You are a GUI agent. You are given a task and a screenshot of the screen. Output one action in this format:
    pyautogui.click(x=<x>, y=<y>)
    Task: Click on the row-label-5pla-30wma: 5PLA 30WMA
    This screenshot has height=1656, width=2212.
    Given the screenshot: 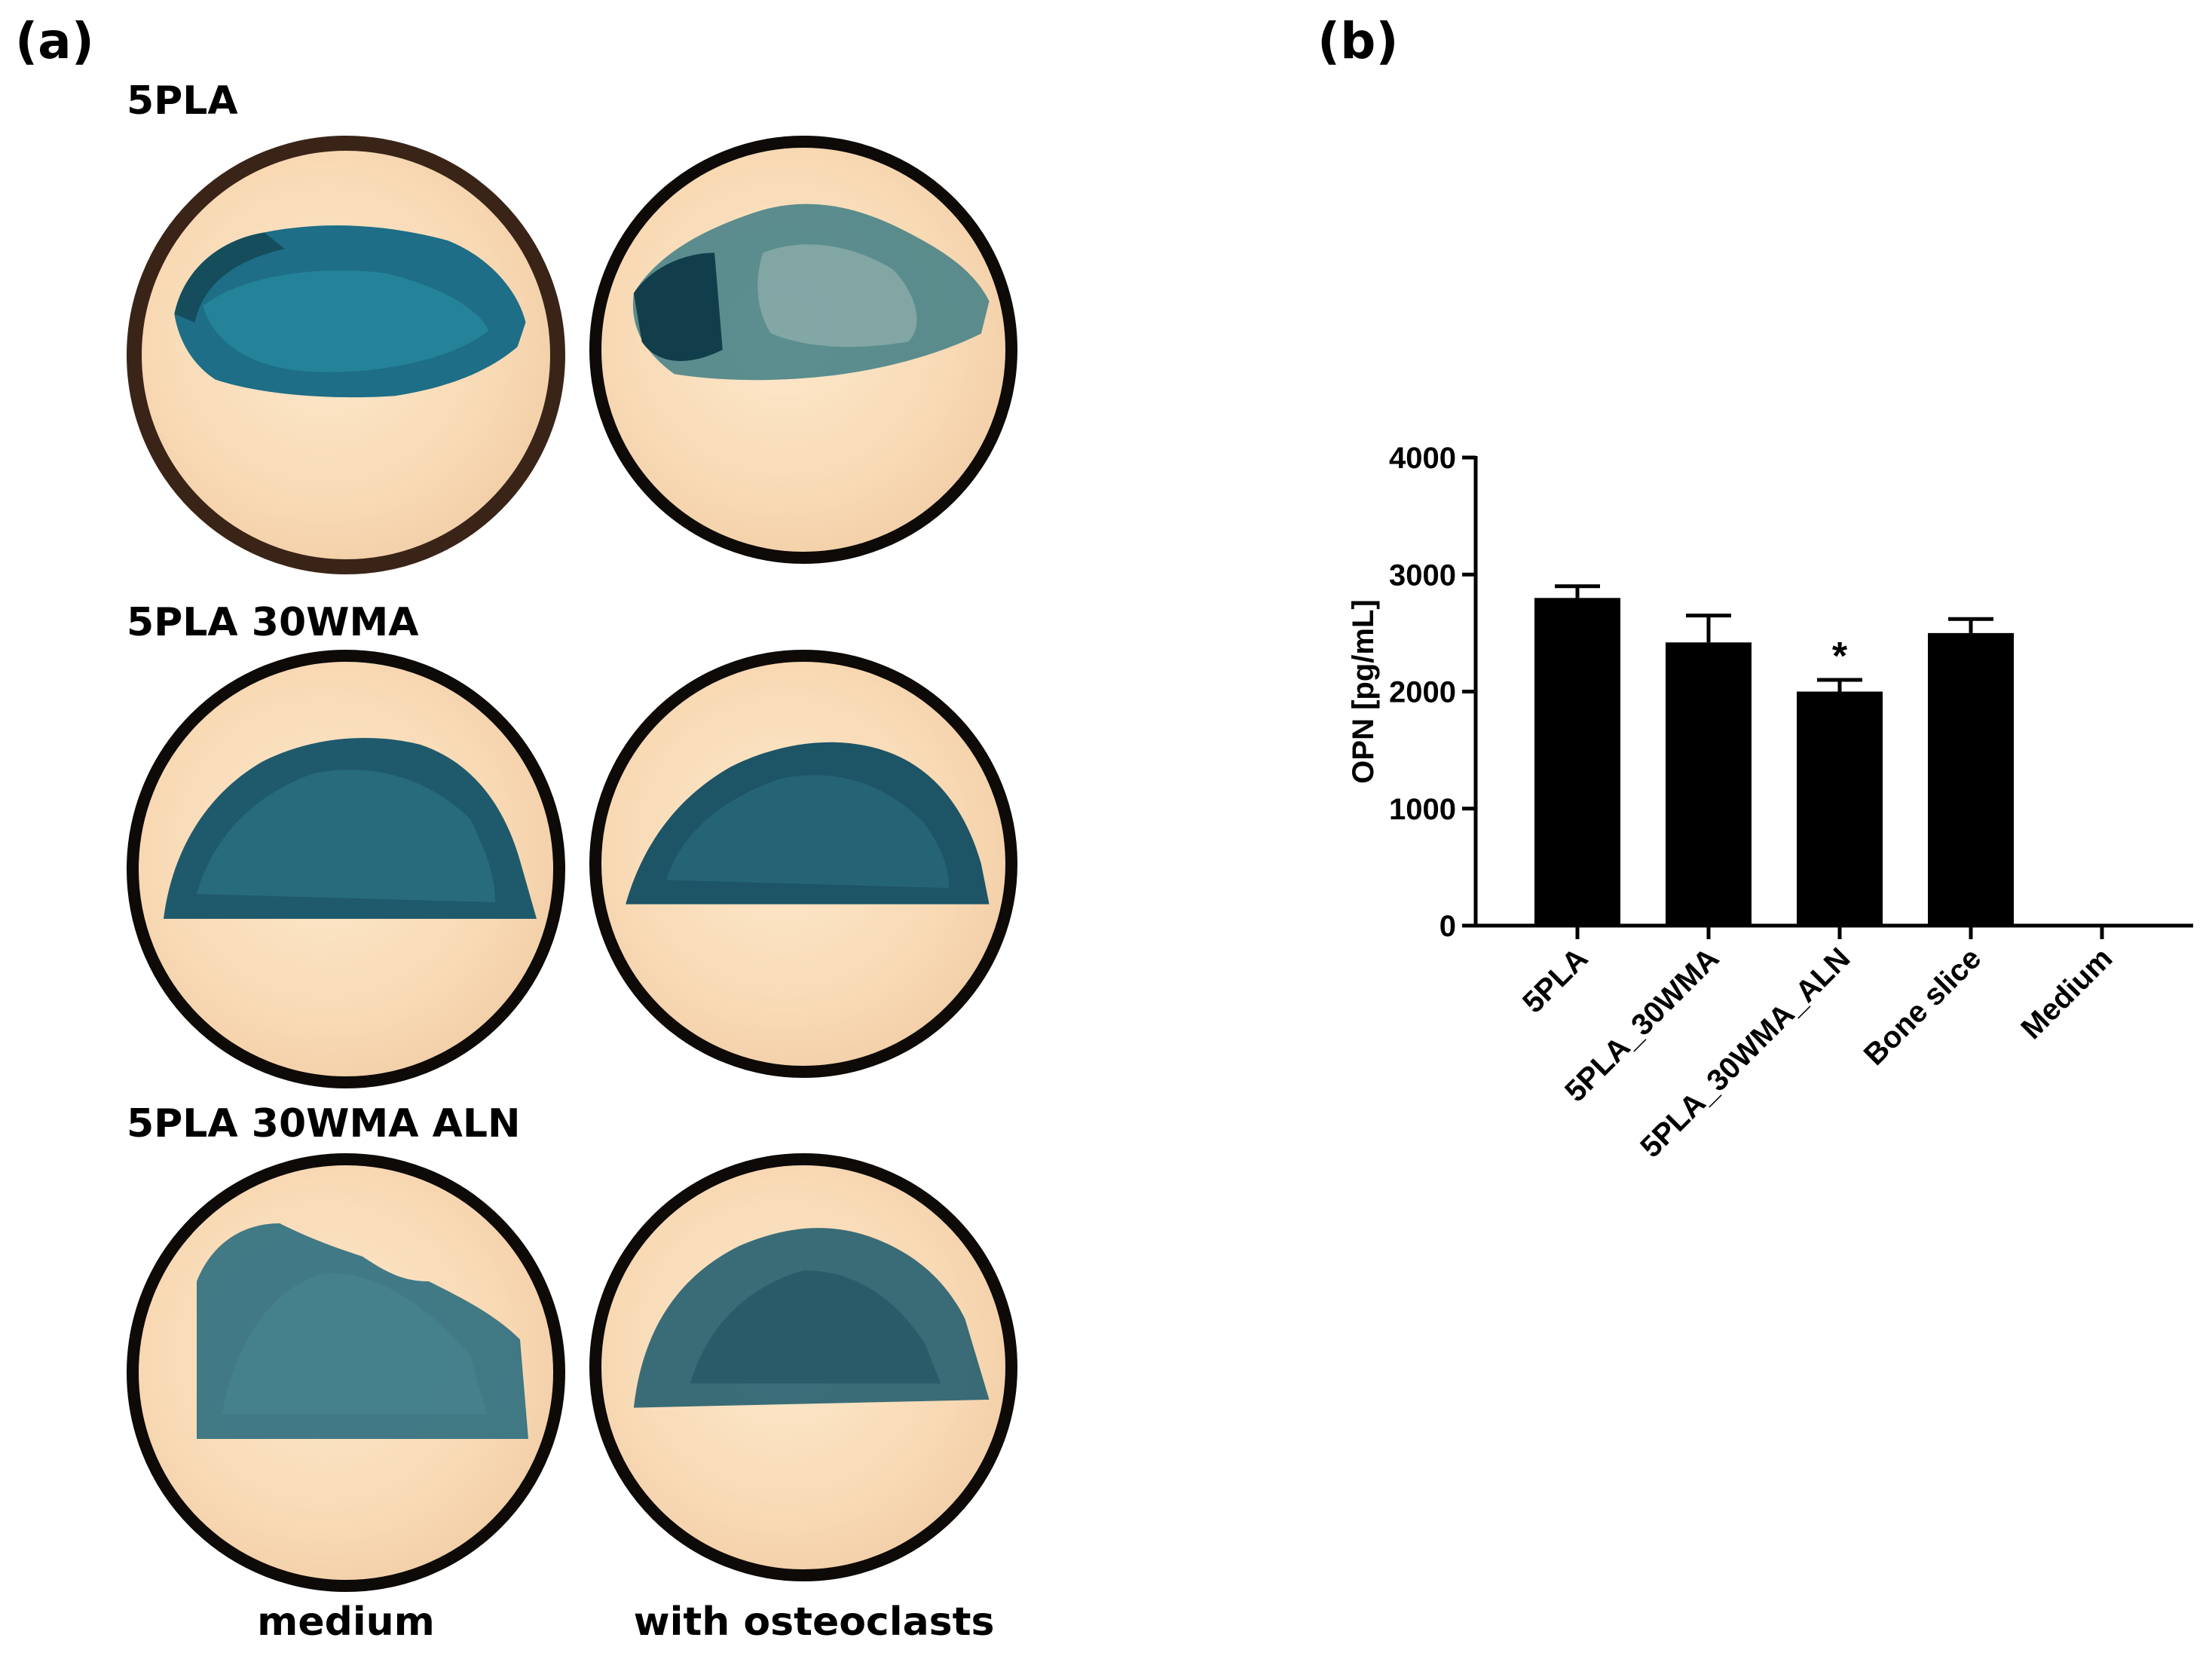 What is the action you would take?
    pyautogui.click(x=273, y=622)
    